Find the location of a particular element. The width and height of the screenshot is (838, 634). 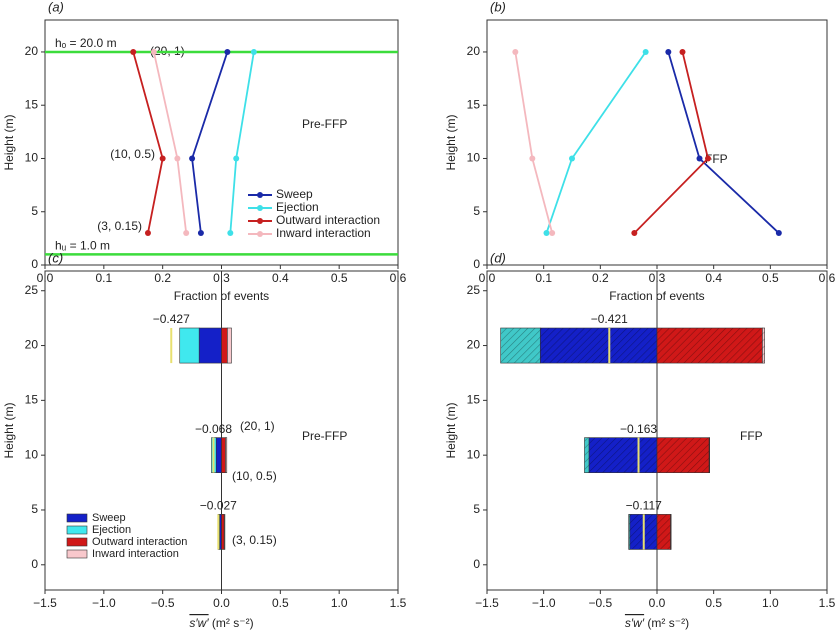

net-label: −0.068 is located at coordinates (213, 429).